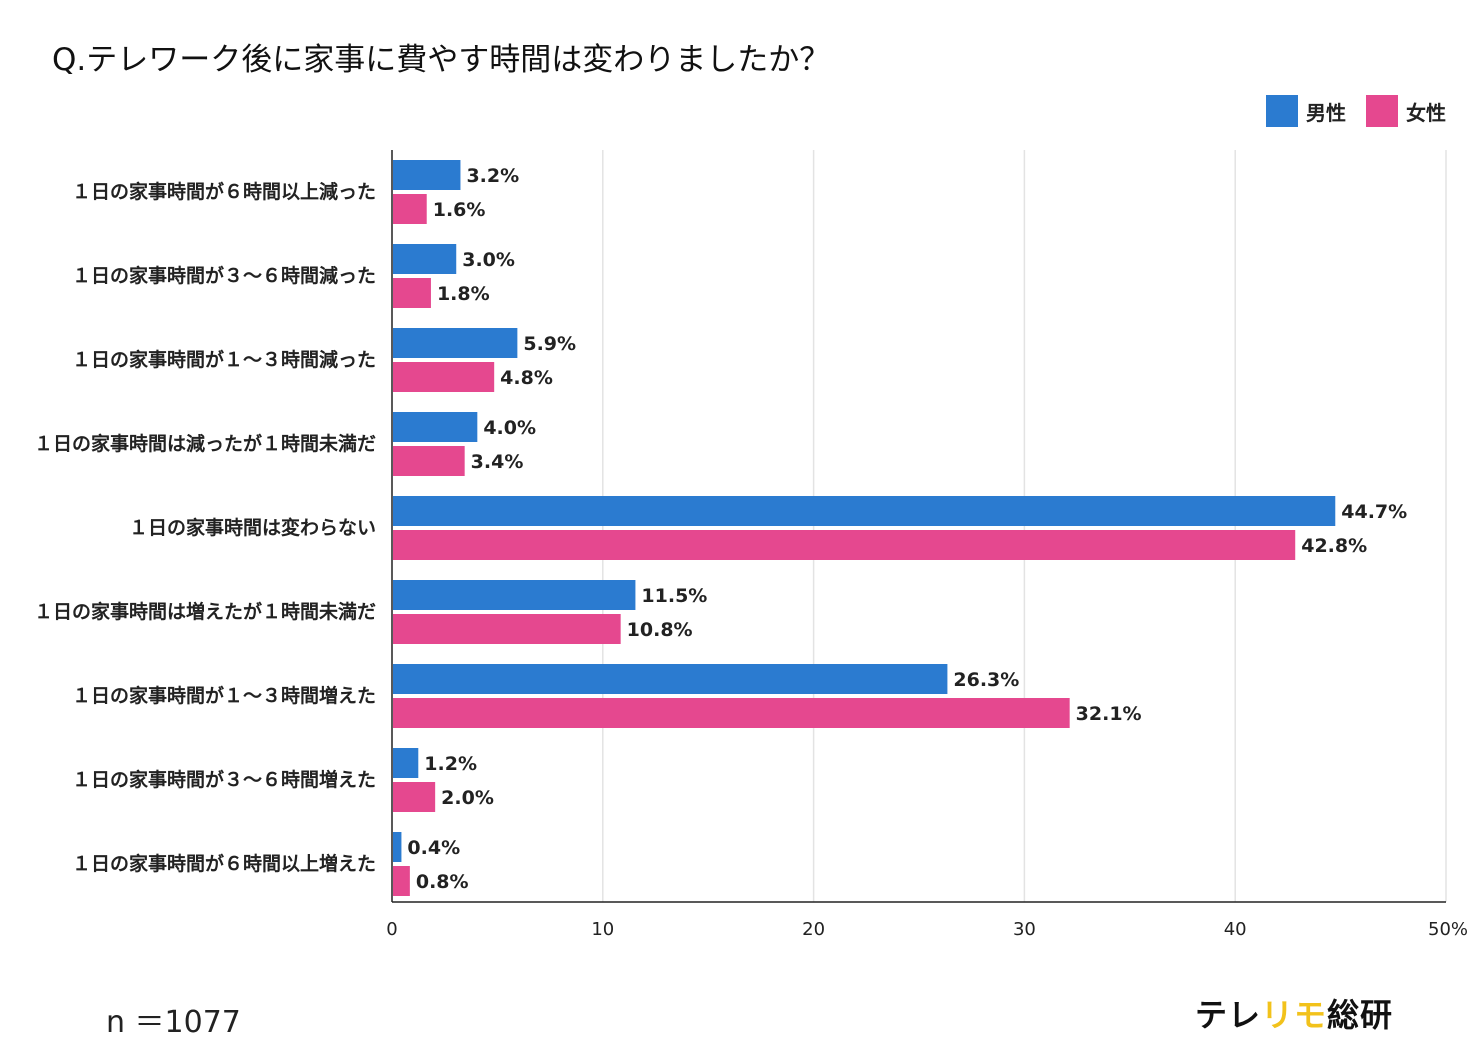 The height and width of the screenshot is (1060, 1467). What do you see at coordinates (492, 176) in the screenshot?
I see `value-label-male-0: 3.2%` at bounding box center [492, 176].